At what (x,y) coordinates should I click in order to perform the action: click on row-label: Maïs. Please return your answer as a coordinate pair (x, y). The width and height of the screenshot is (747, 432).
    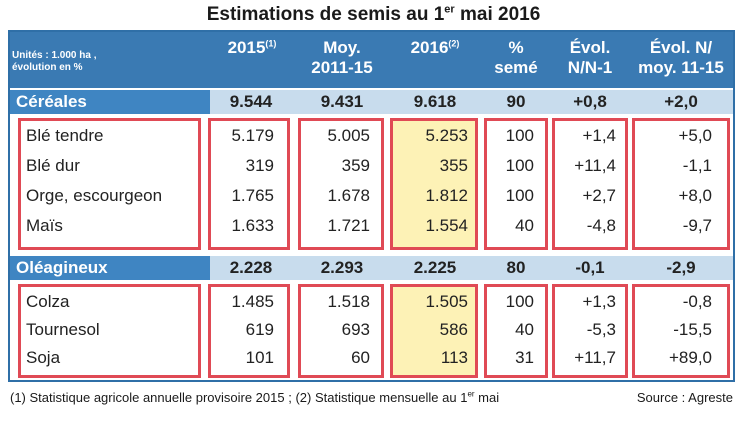
    Looking at the image, I should click on (44, 225).